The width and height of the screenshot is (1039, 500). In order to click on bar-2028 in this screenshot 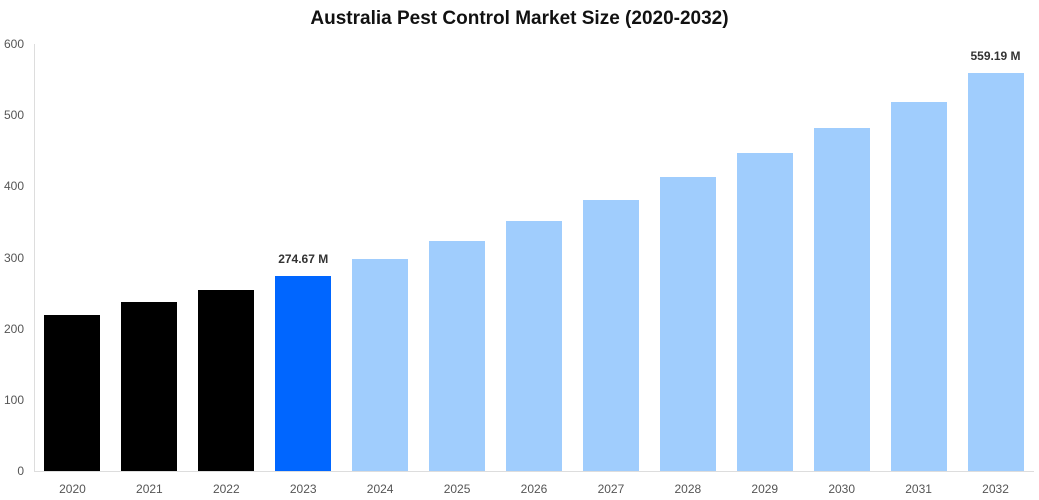, I will do `click(687, 324)`.